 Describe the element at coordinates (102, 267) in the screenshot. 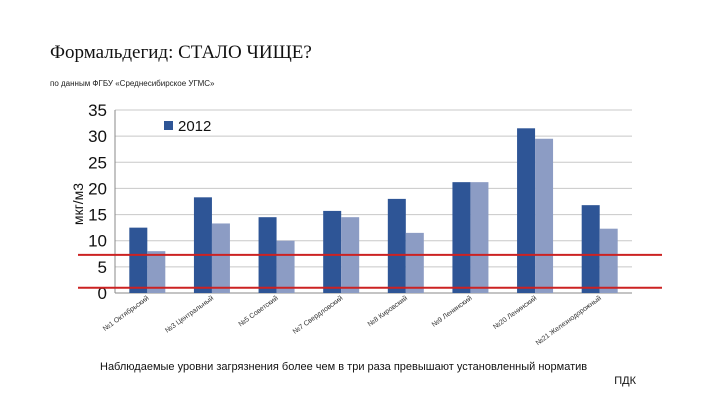

I see `y-tick-label: 5` at that location.